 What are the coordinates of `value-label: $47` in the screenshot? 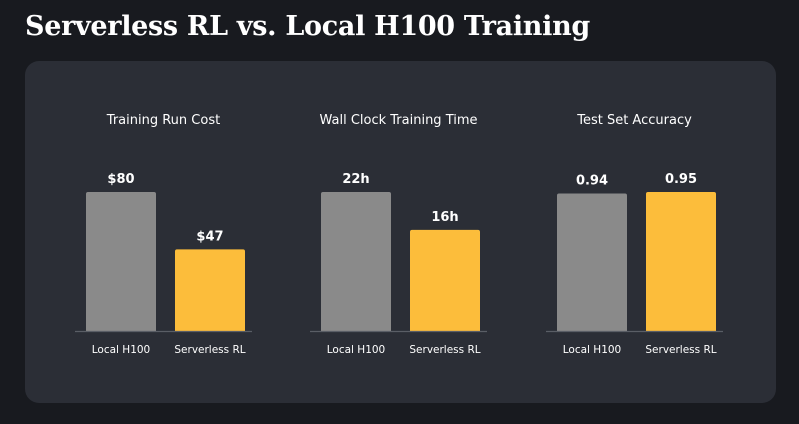 It's located at (209, 236).